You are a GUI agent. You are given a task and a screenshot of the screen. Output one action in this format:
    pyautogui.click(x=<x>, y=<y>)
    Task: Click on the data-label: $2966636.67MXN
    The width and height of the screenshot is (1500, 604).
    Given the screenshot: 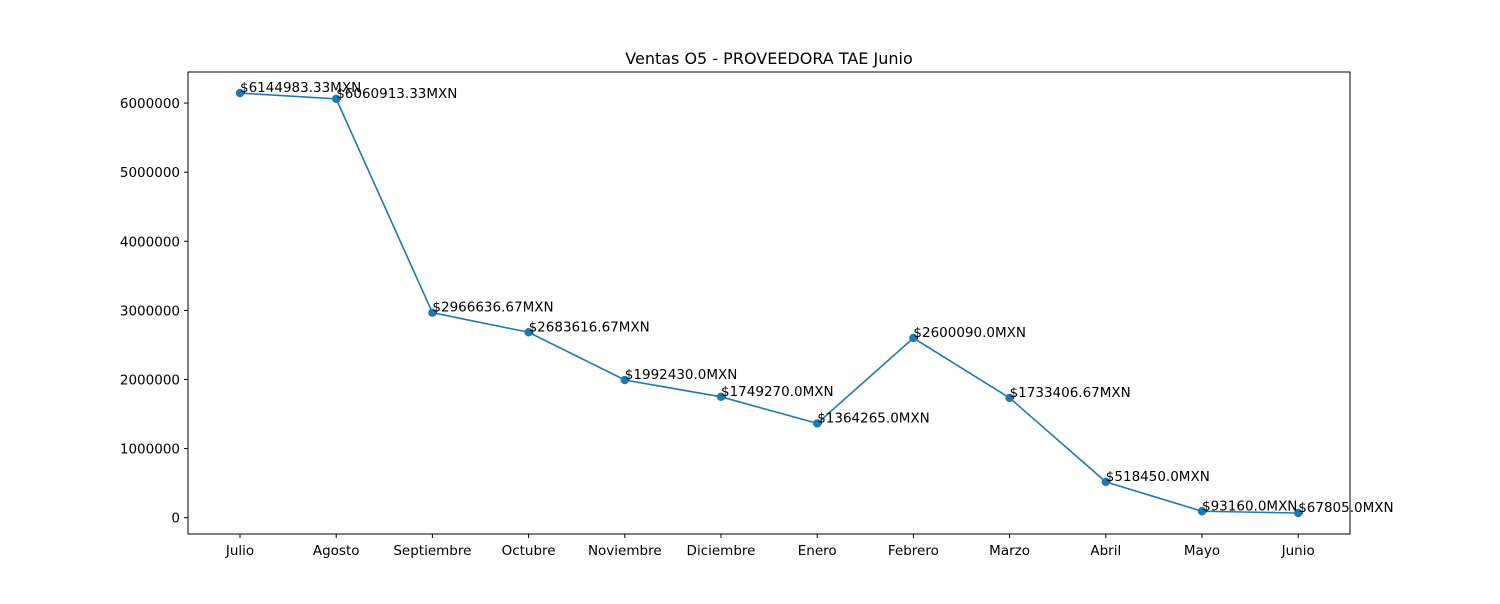 What is the action you would take?
    pyautogui.click(x=492, y=308)
    